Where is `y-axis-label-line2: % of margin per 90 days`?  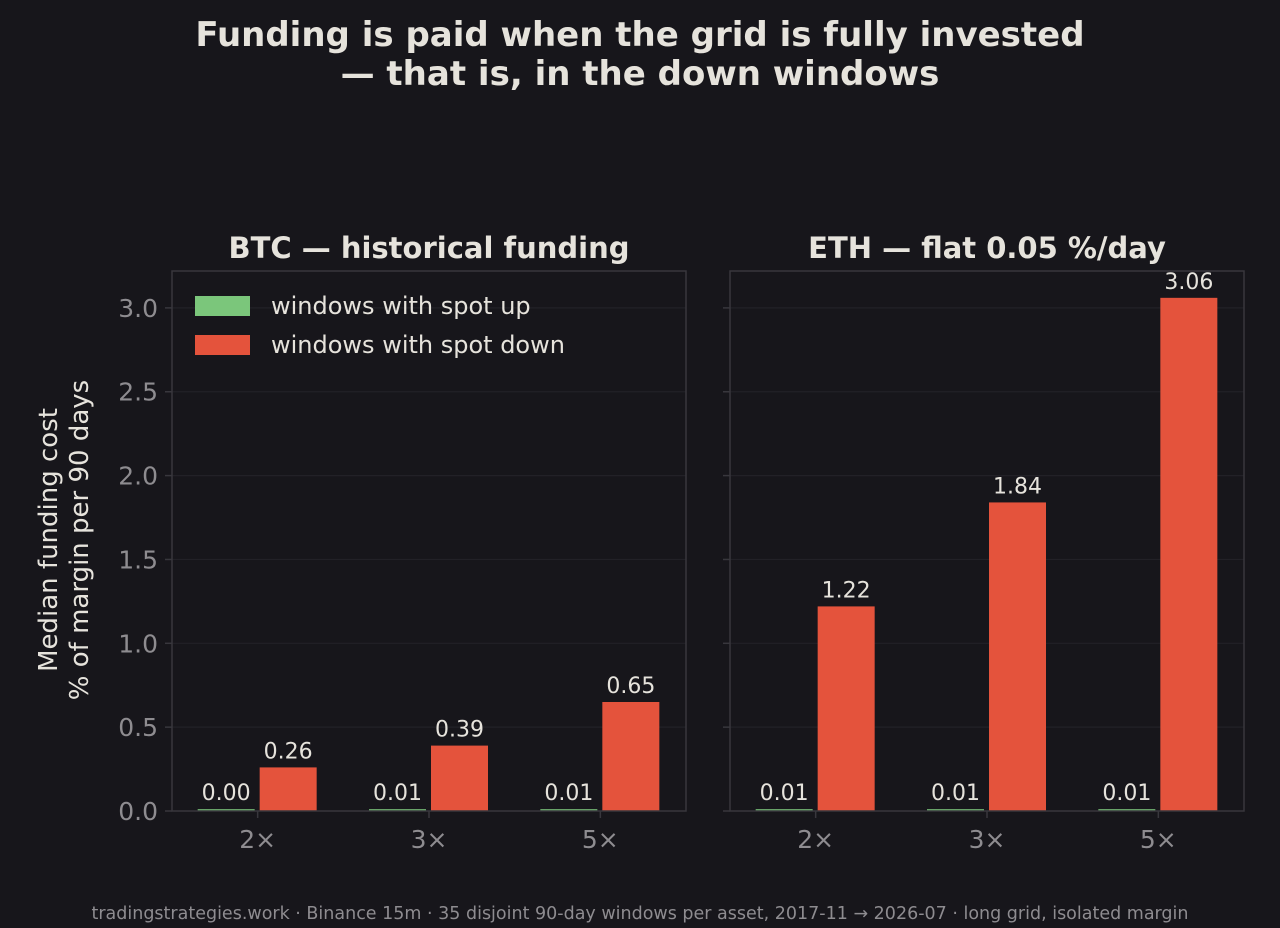 y-axis-label-line2: % of margin per 90 days is located at coordinates (80, 540).